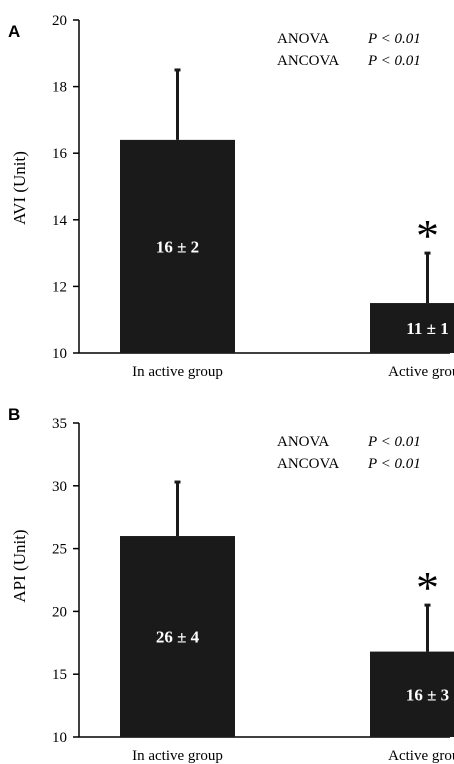 The height and width of the screenshot is (764, 454). What do you see at coordinates (59, 88) in the screenshot?
I see `panel-a-y-tick-label: 18` at bounding box center [59, 88].